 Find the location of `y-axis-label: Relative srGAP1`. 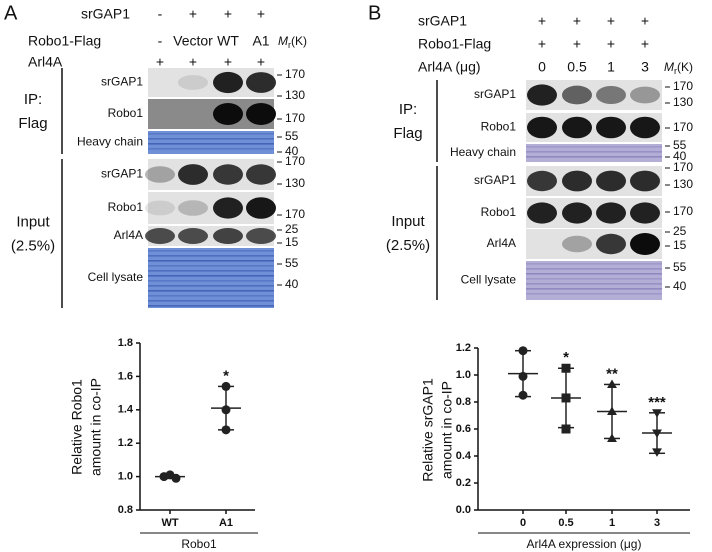

y-axis-label: Relative srGAP1 is located at coordinates (428, 430).